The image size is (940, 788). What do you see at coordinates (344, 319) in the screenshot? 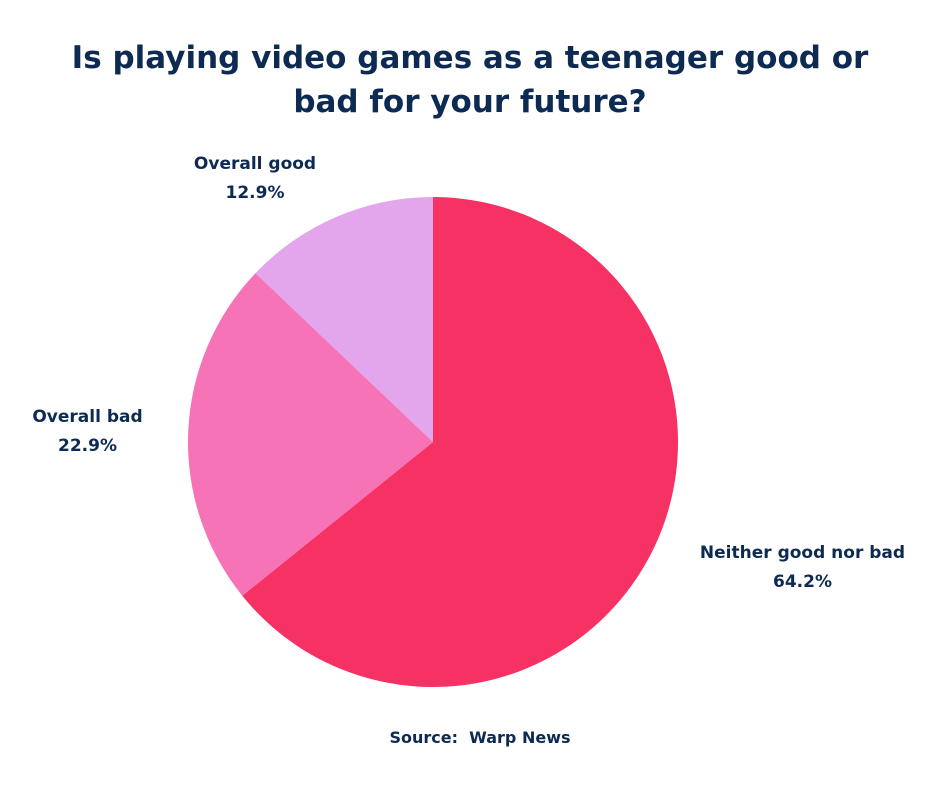
I see `pie-slice-overall-good` at bounding box center [344, 319].